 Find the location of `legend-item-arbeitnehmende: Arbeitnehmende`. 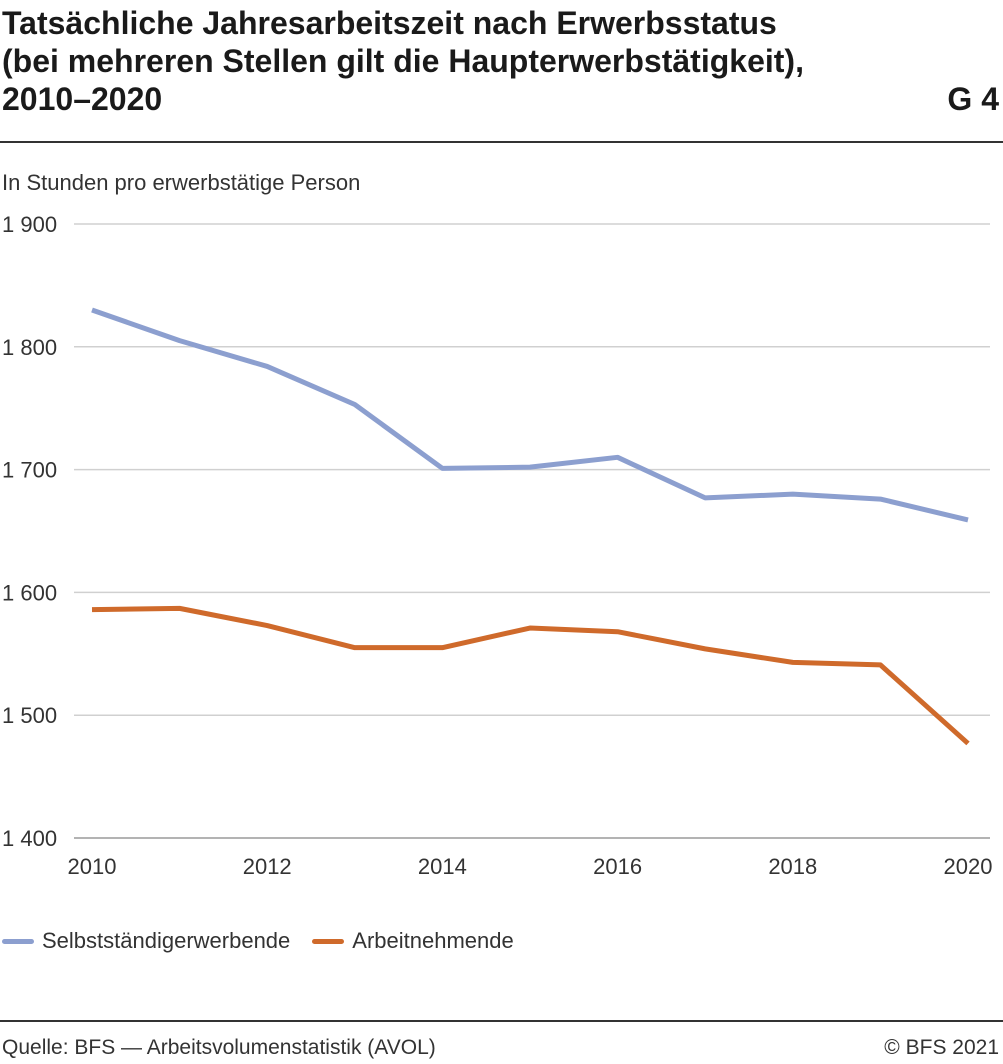

legend-item-arbeitnehmende: Arbeitnehmende is located at coordinates (413, 941).